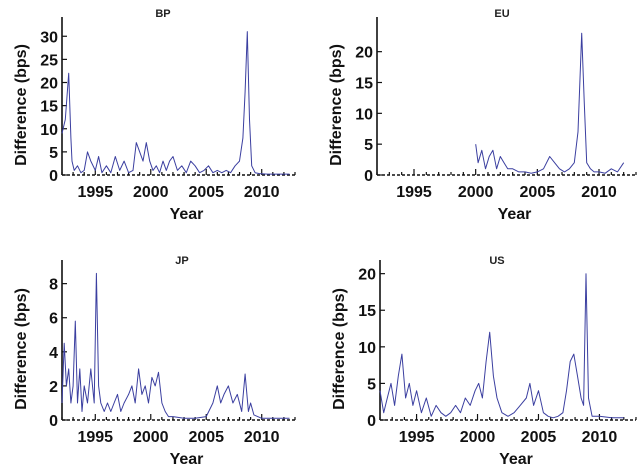  Describe the element at coordinates (515, 214) in the screenshot. I see `x-axis-label-eu: Year` at that location.